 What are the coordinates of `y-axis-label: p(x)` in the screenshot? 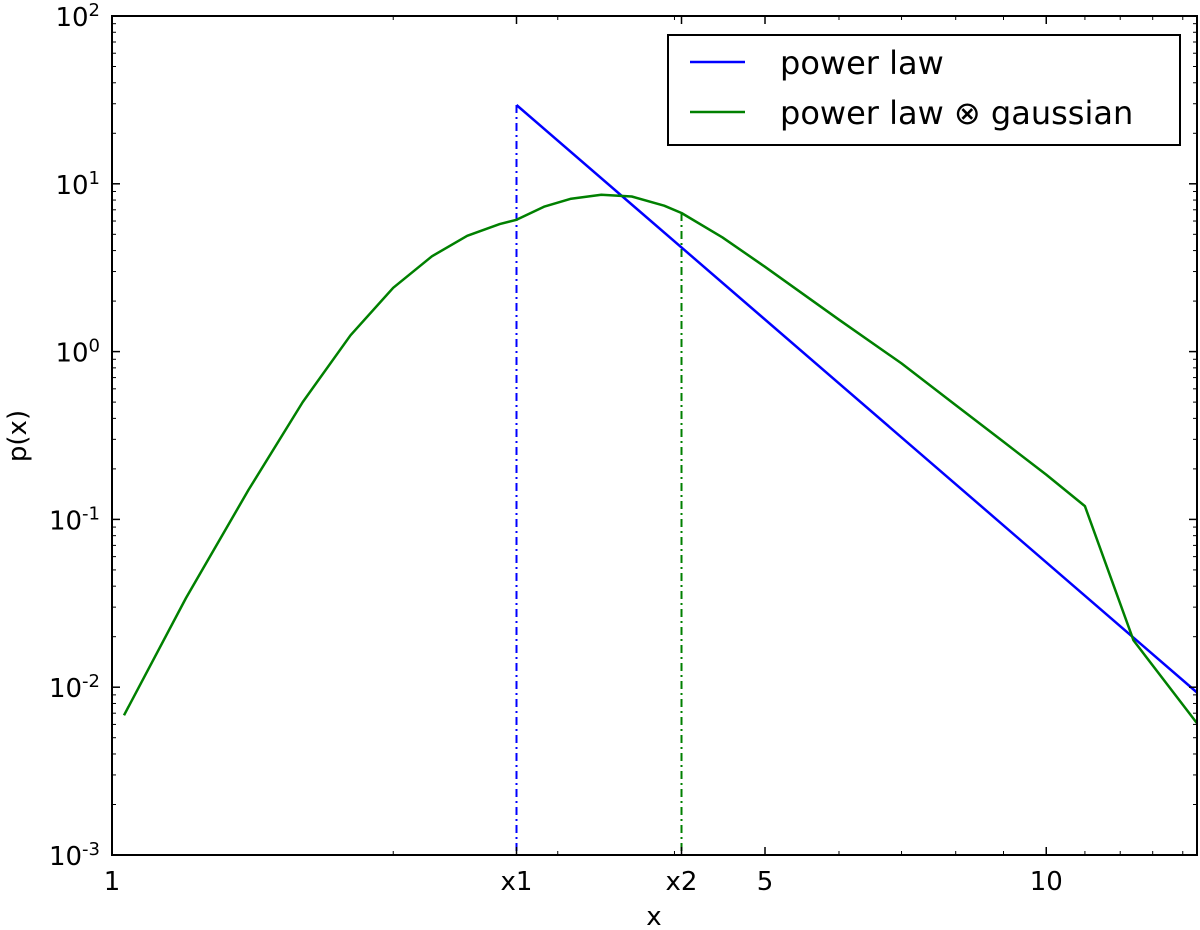 It's located at (18, 436).